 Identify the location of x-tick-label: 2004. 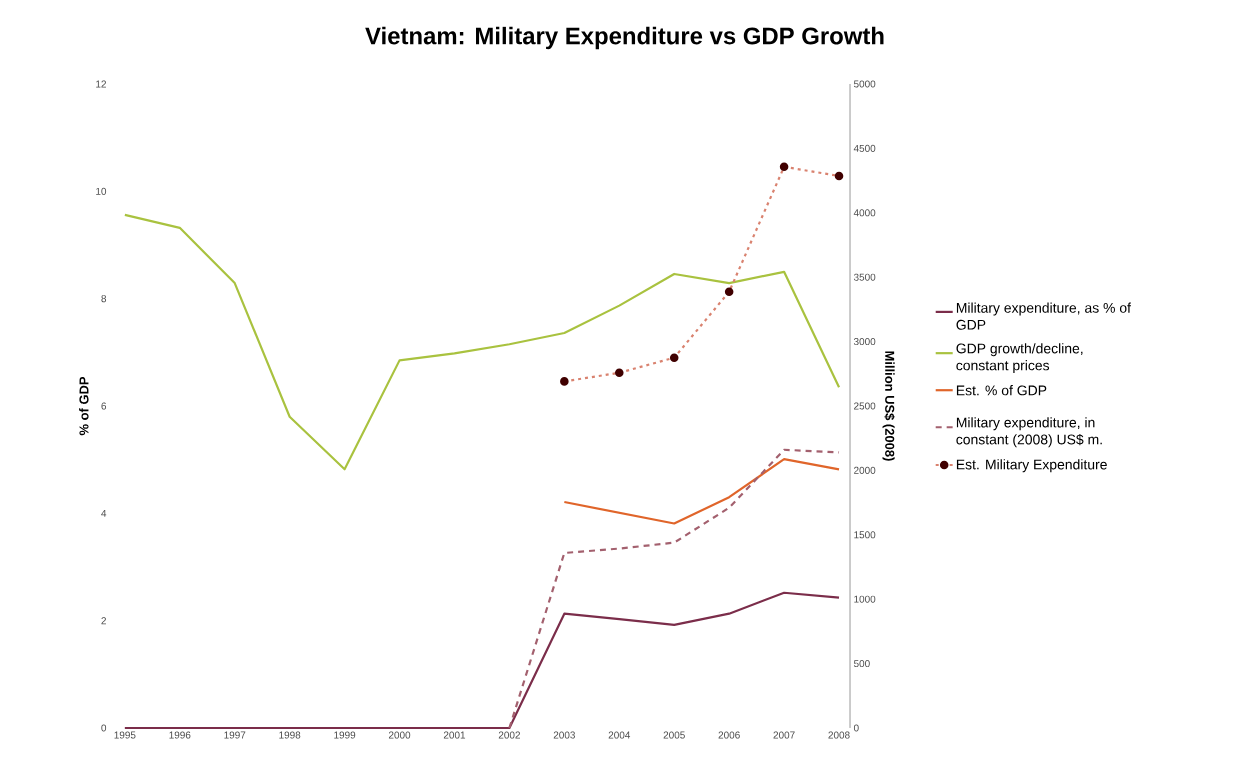
(619, 735).